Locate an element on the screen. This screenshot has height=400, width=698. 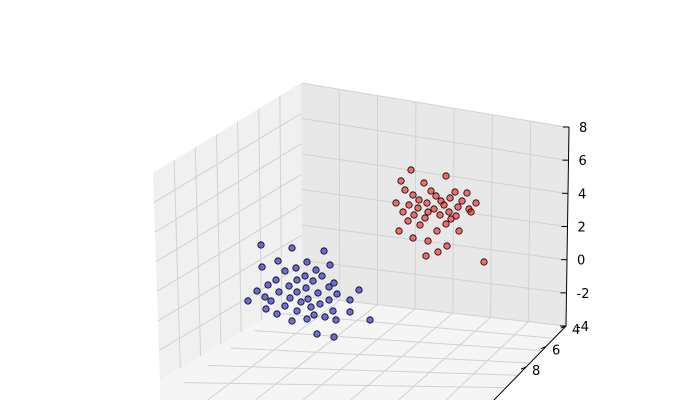
z-tick-label: 4 is located at coordinates (582, 194).